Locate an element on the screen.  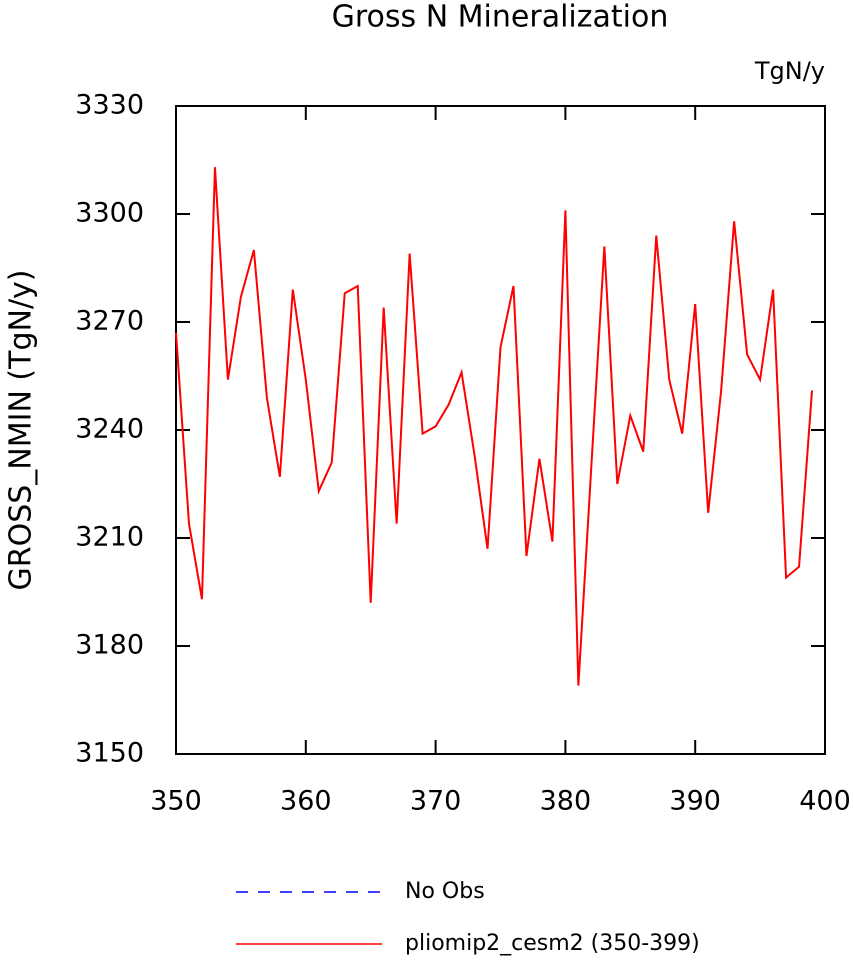
y-tick-label: 3240 is located at coordinates (109, 429).